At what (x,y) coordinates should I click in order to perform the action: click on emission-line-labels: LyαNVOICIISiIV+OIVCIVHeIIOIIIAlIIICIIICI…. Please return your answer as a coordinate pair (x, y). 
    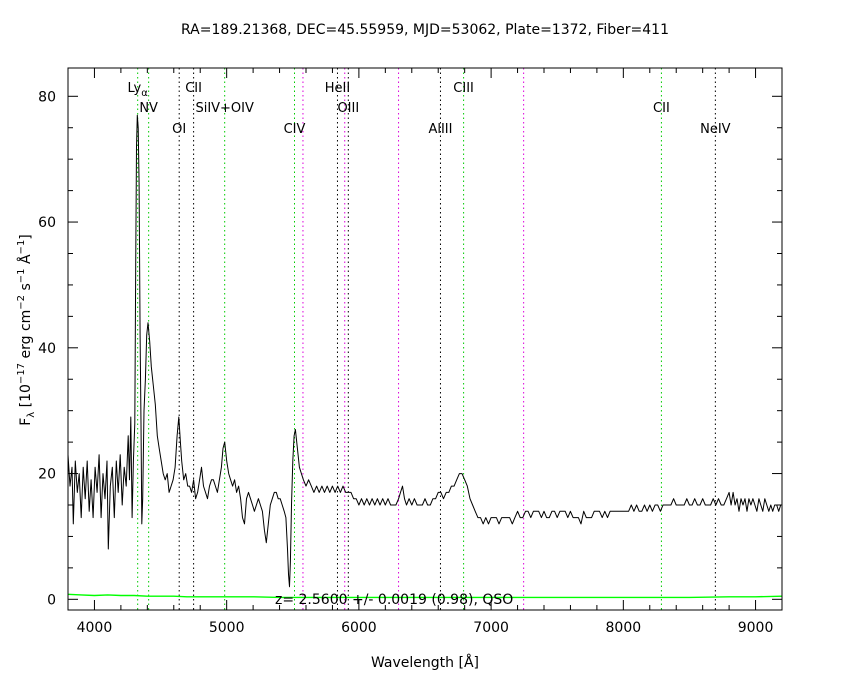
    Looking at the image, I should click on (429, 109).